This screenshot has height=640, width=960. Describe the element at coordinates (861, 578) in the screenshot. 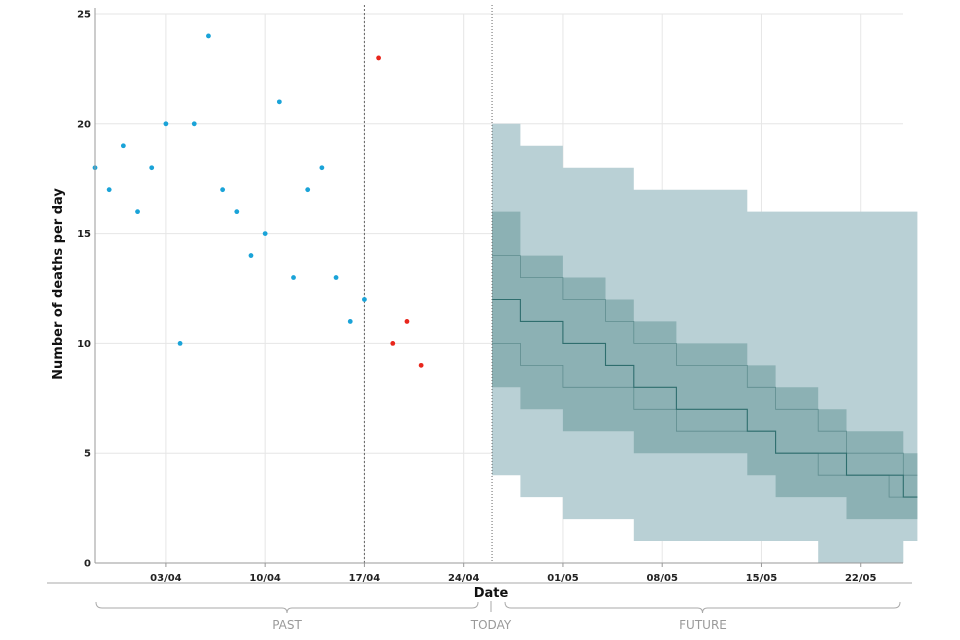

I see `x-tick-label: 22/05` at that location.